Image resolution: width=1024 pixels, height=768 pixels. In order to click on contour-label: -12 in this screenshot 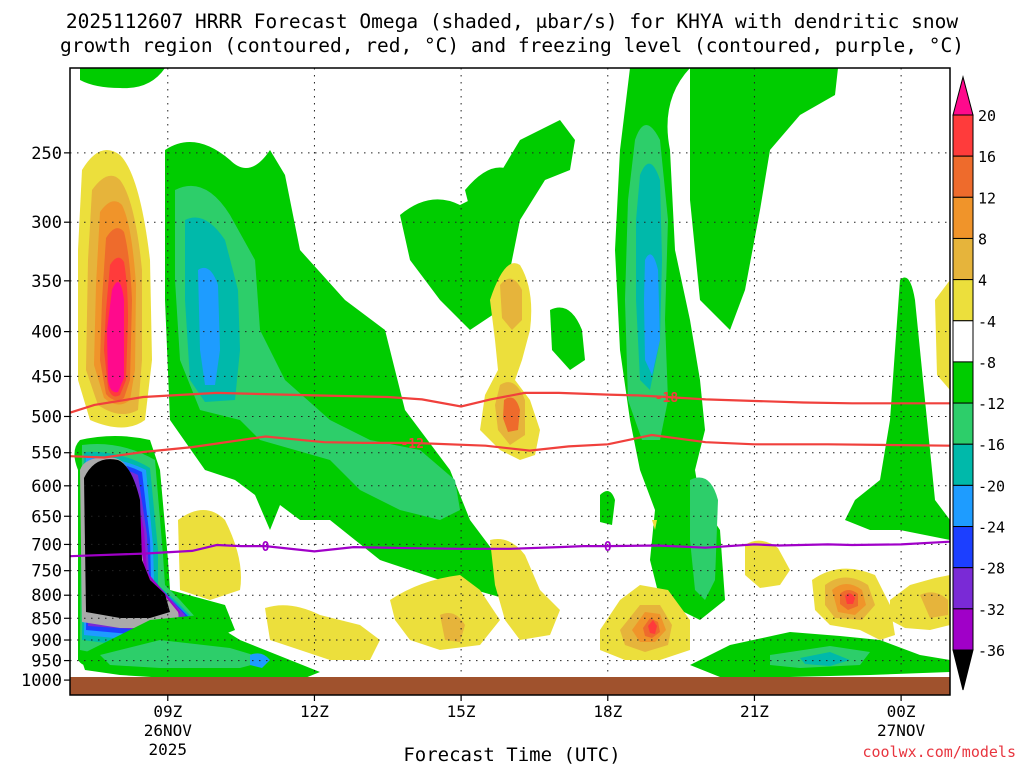, I will do `click(411, 444)`.